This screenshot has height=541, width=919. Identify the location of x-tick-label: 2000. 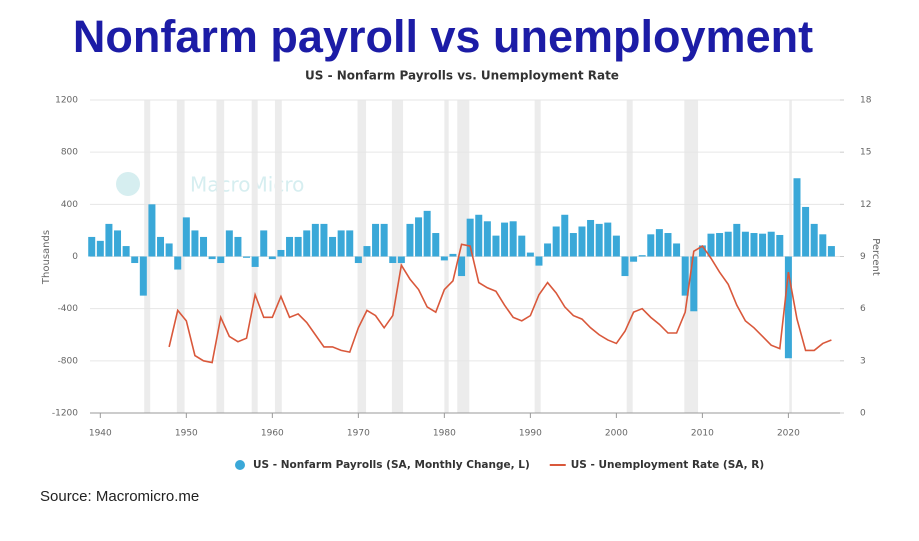
(616, 434).